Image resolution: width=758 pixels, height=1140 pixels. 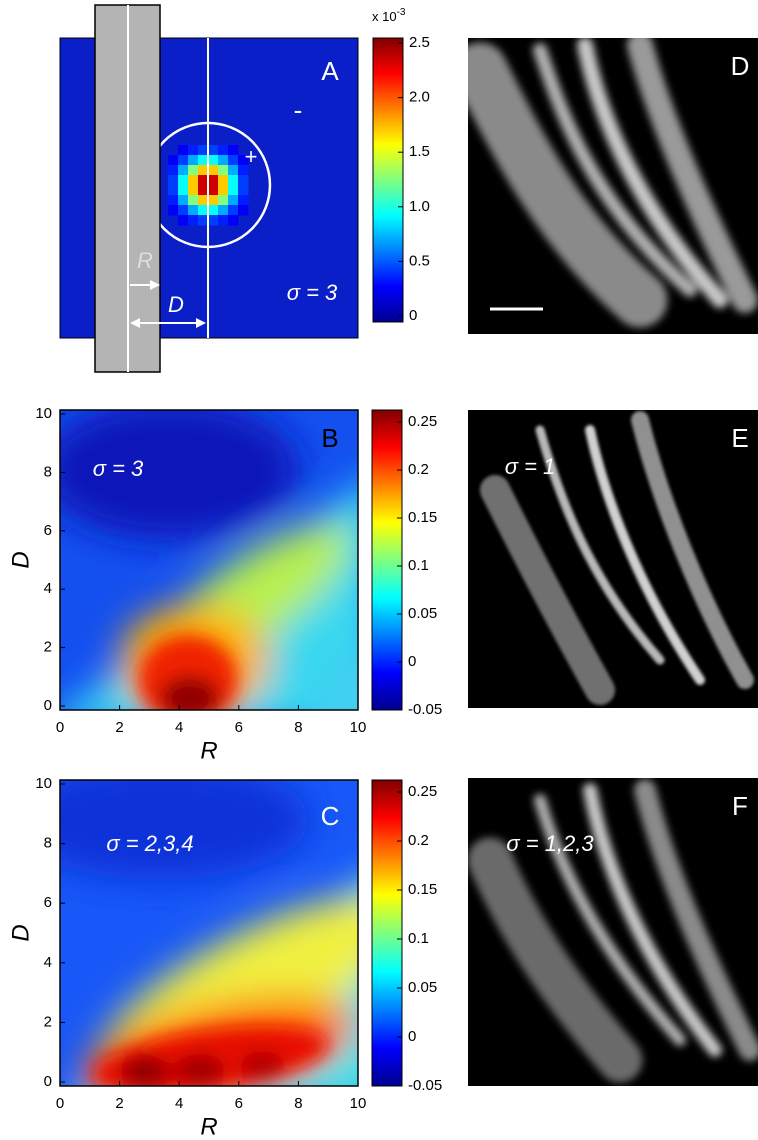 I want to click on sigma-label: σ = 2,3,4, so click(x=149, y=843).